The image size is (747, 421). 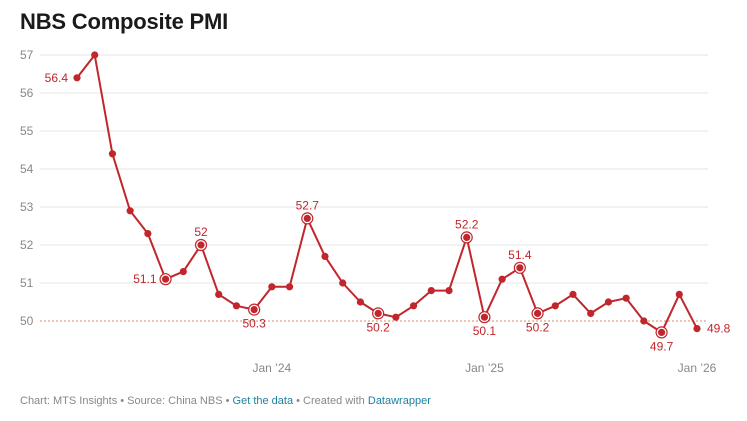 I want to click on data-label: 50.3, so click(x=254, y=324).